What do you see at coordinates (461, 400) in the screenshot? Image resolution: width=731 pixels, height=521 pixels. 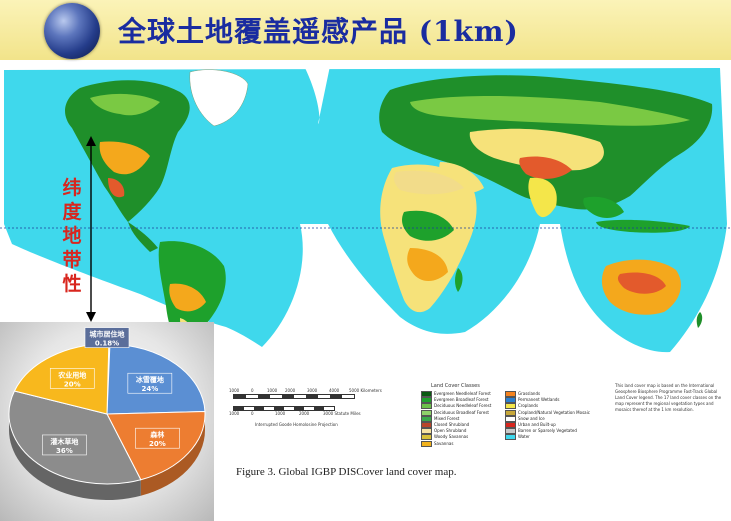 I see `legend-label: Evergreen Broadleaf Forest` at bounding box center [461, 400].